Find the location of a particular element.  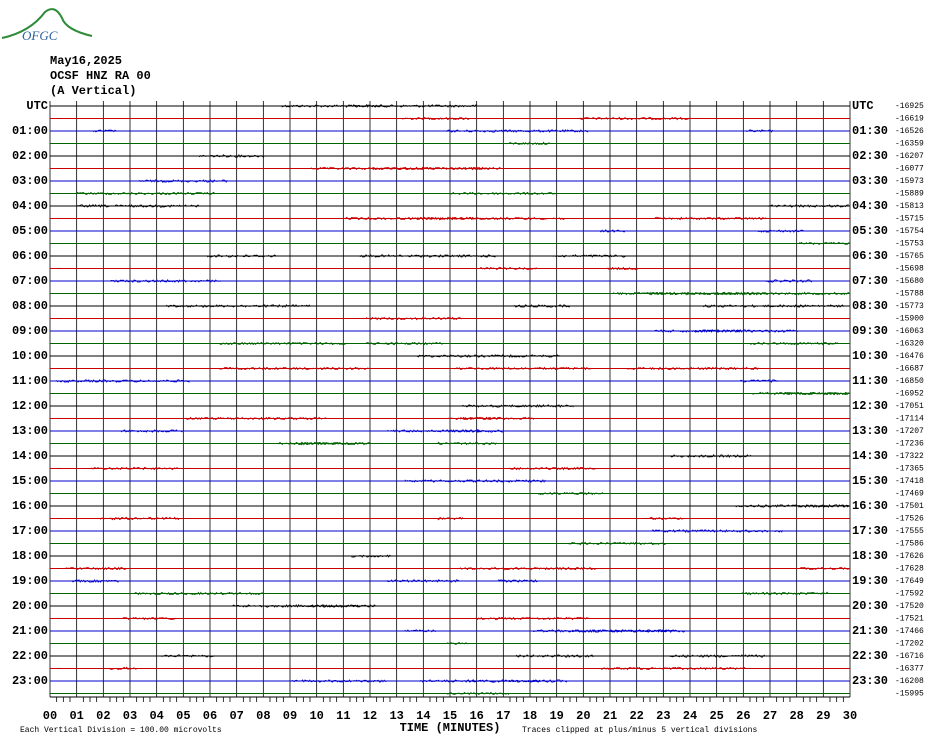

trace-offset: -16687 is located at coordinates (909, 369).